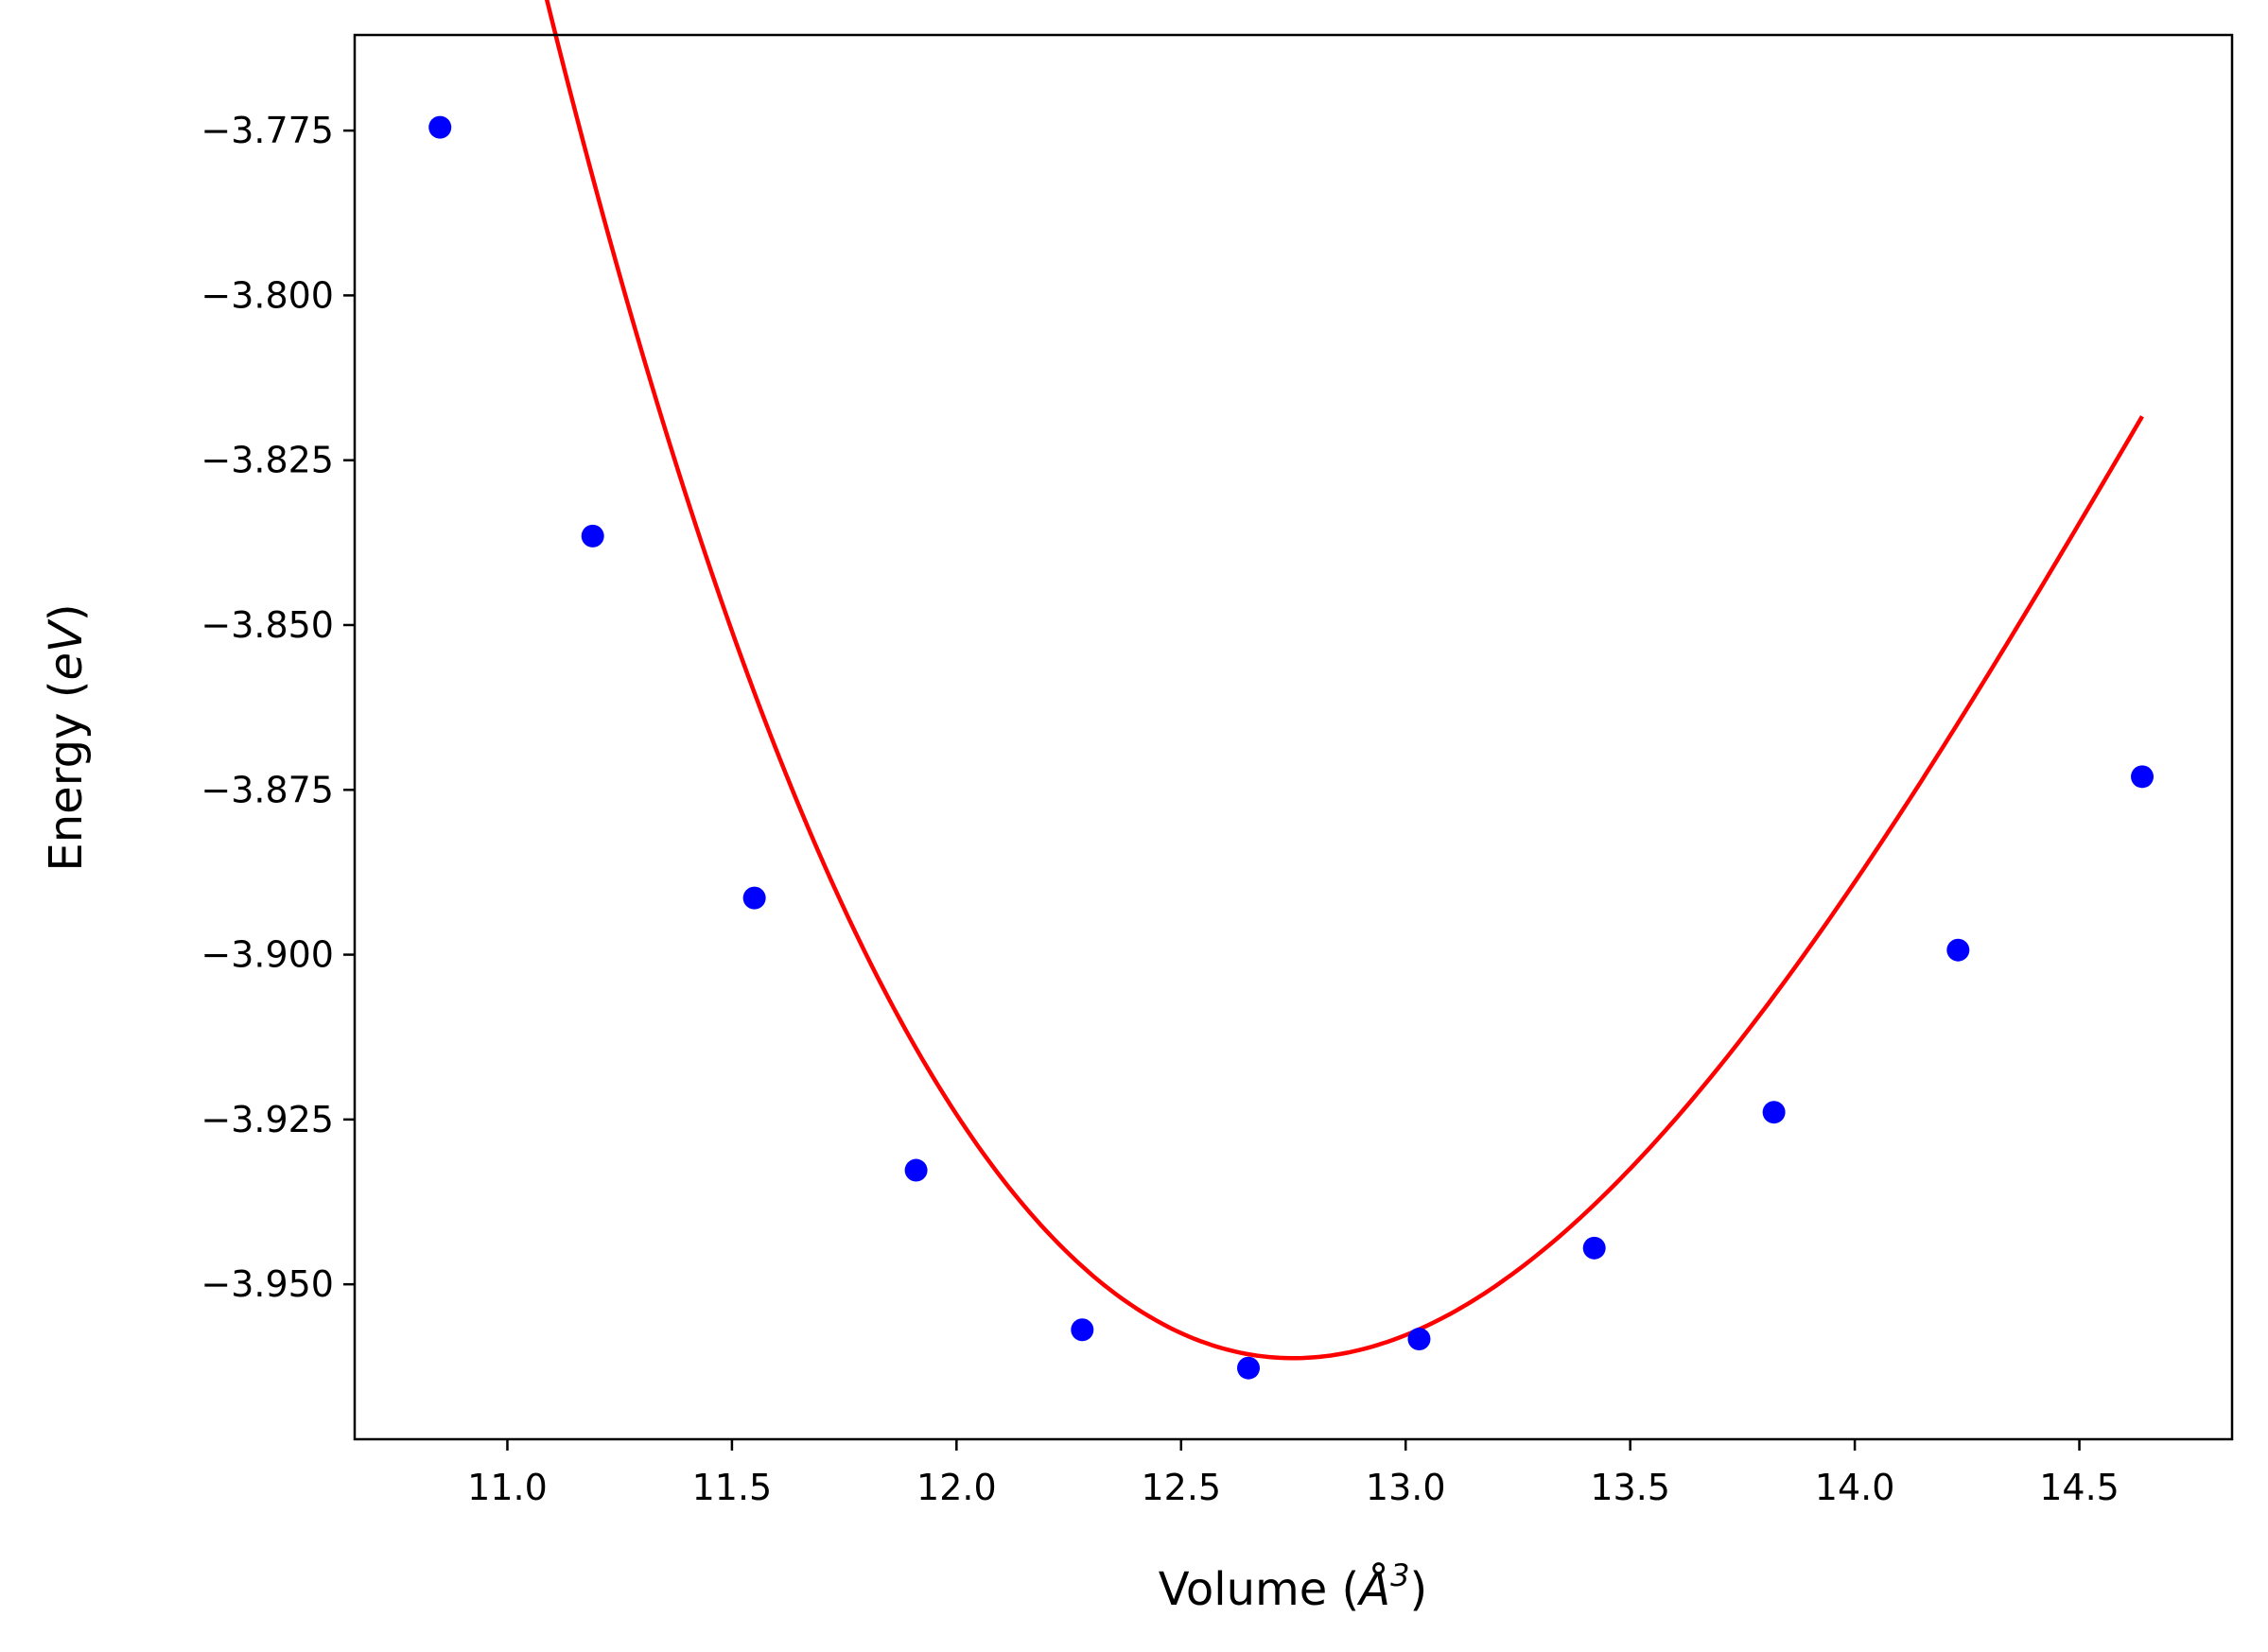 This screenshot has height=1652, width=2268. What do you see at coordinates (1630, 1488) in the screenshot?
I see `x-tick-label: 13.5` at bounding box center [1630, 1488].